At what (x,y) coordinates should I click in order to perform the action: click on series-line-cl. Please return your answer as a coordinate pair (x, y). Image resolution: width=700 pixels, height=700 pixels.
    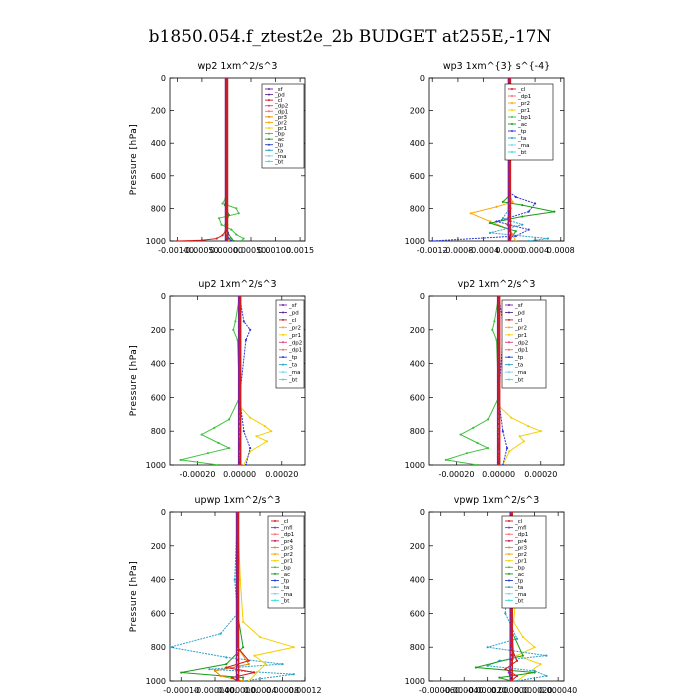
    Looking at the image, I should click on (240, 596).